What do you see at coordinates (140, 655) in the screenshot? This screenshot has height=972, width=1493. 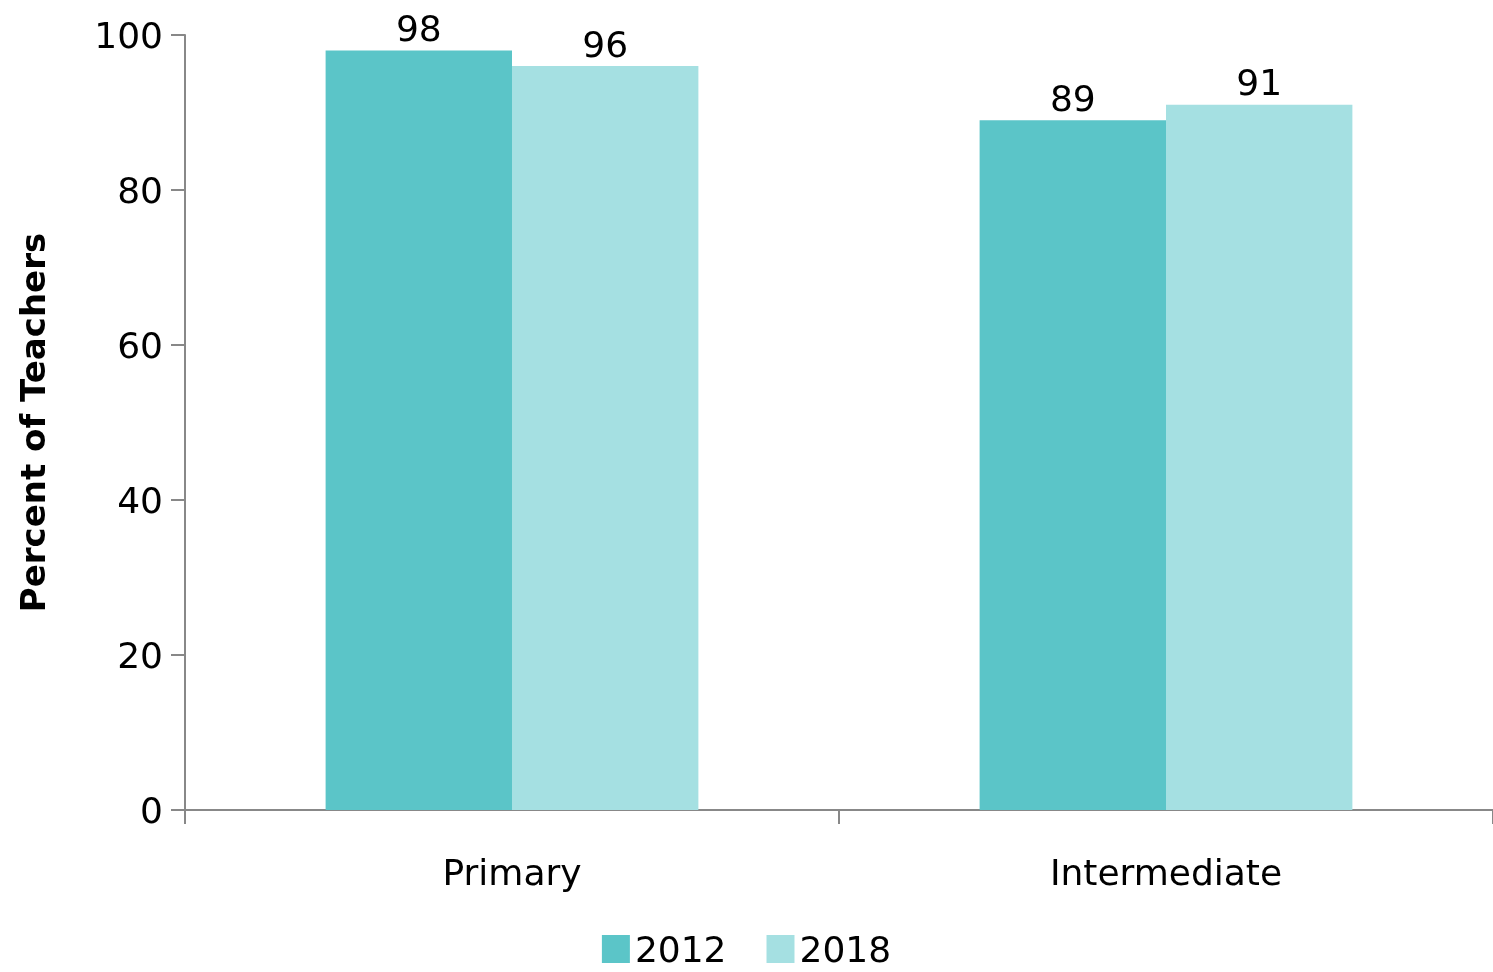 I see `y-tick-label: 20` at bounding box center [140, 655].